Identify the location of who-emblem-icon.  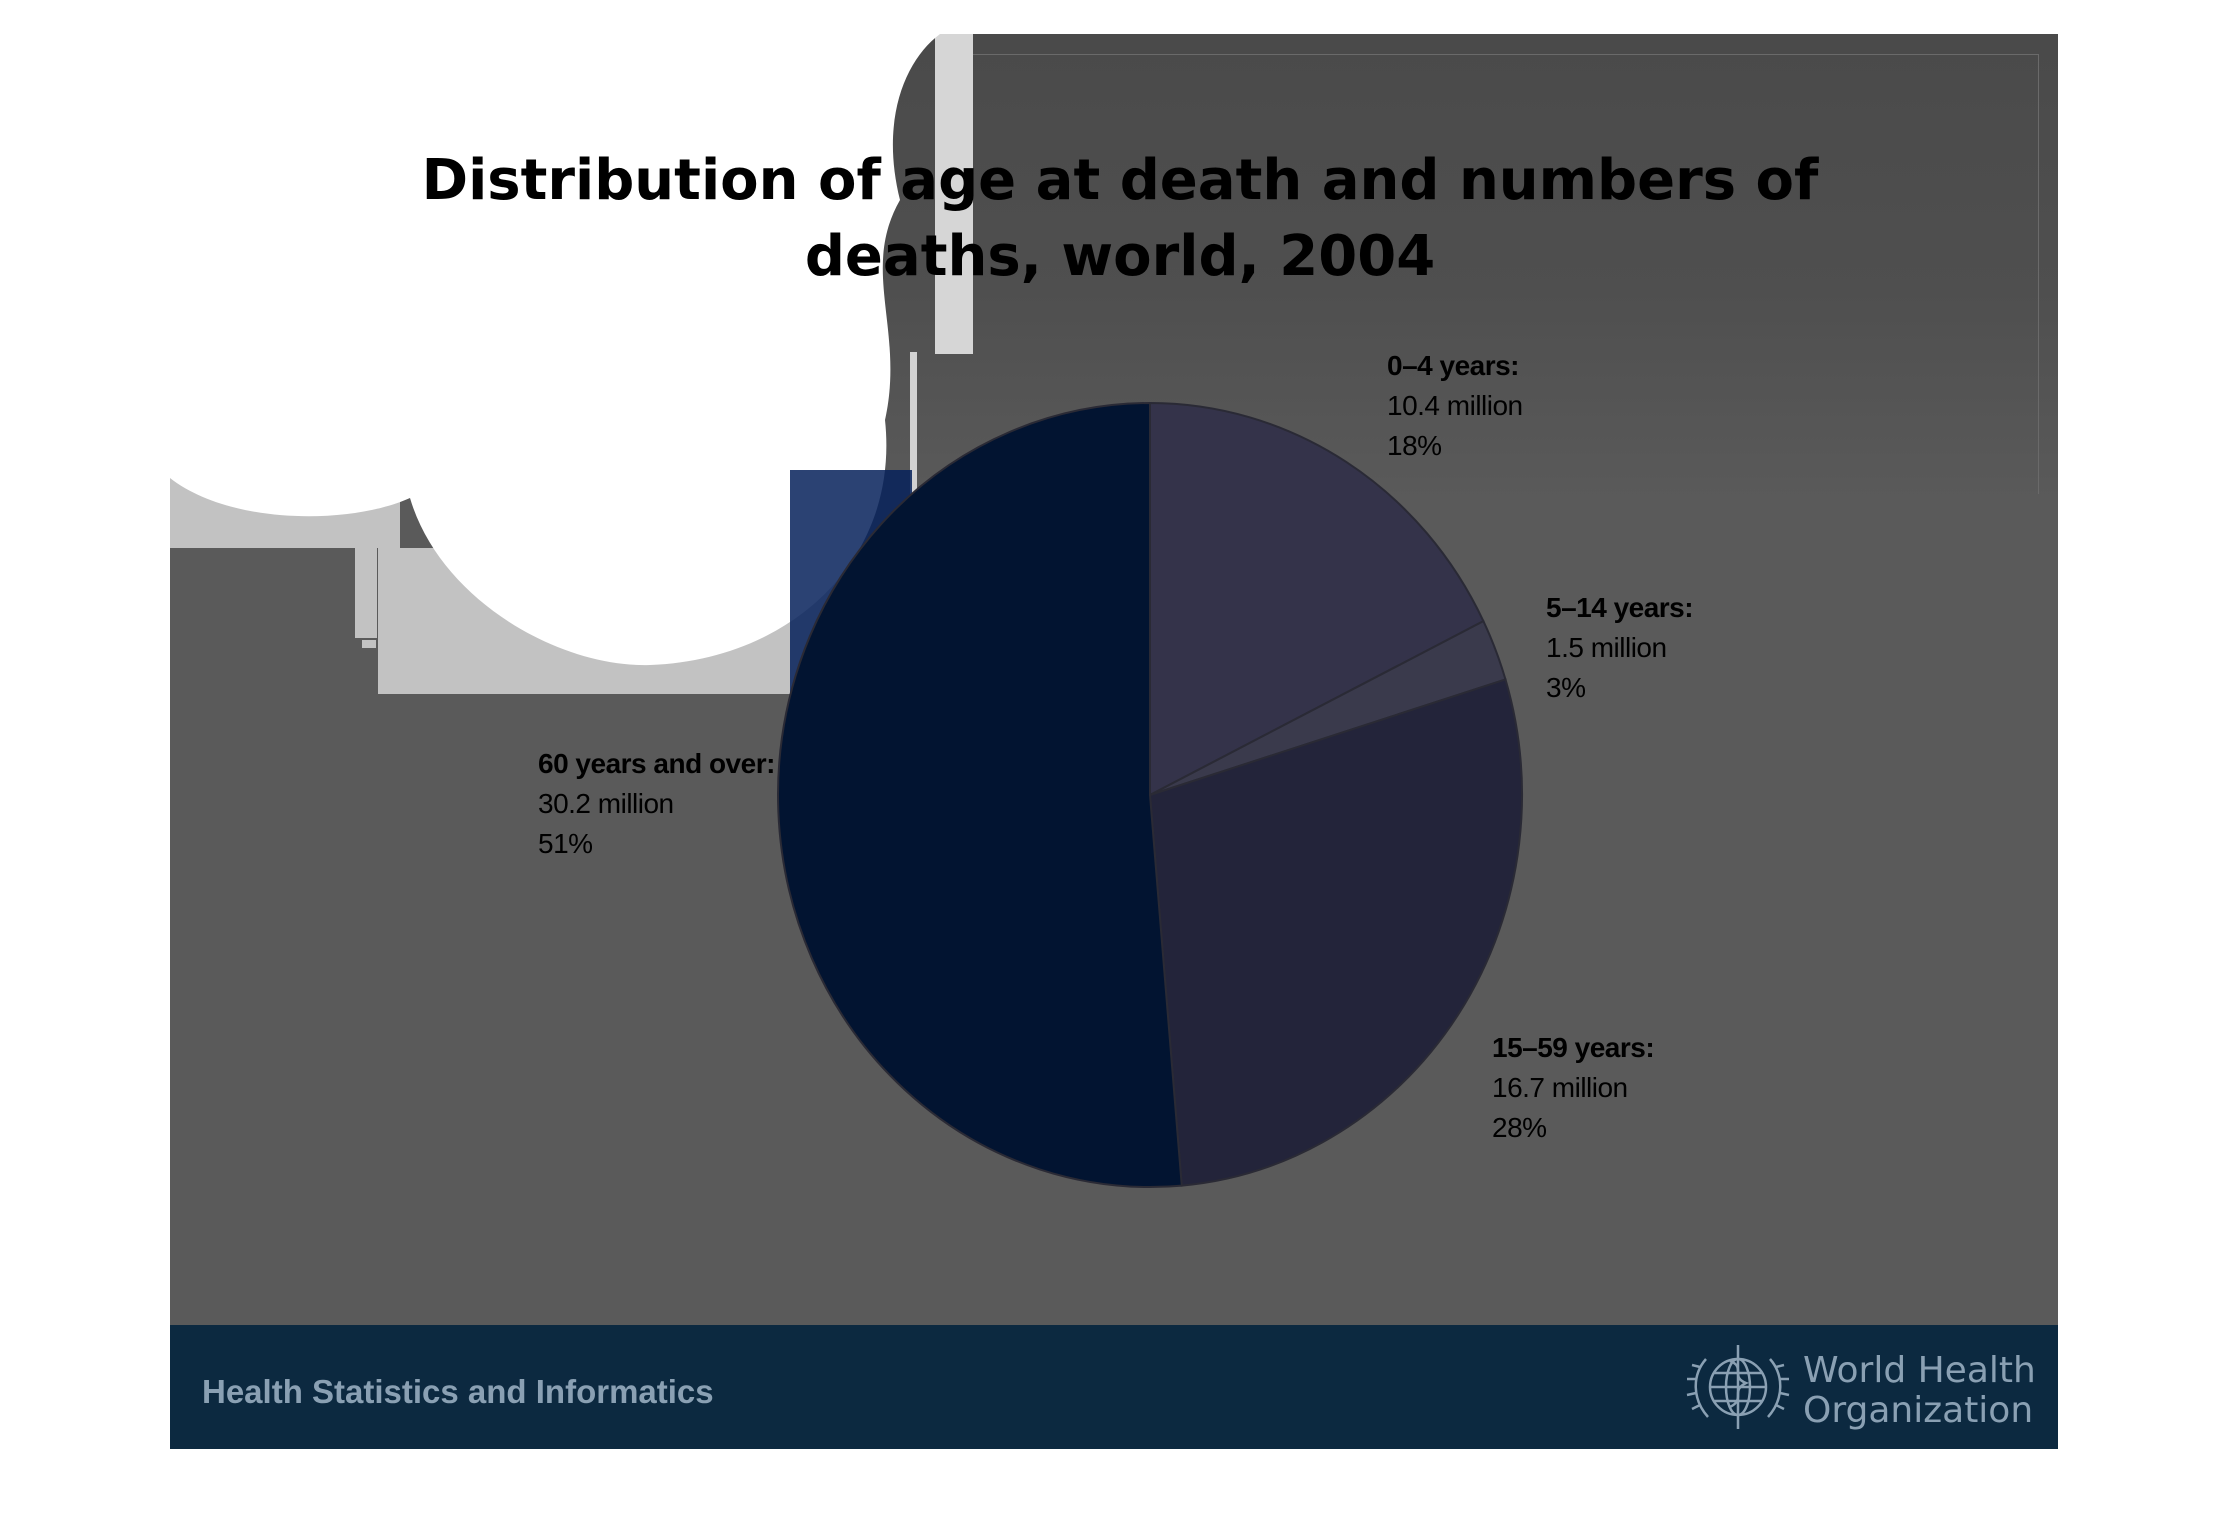
(1738, 1387).